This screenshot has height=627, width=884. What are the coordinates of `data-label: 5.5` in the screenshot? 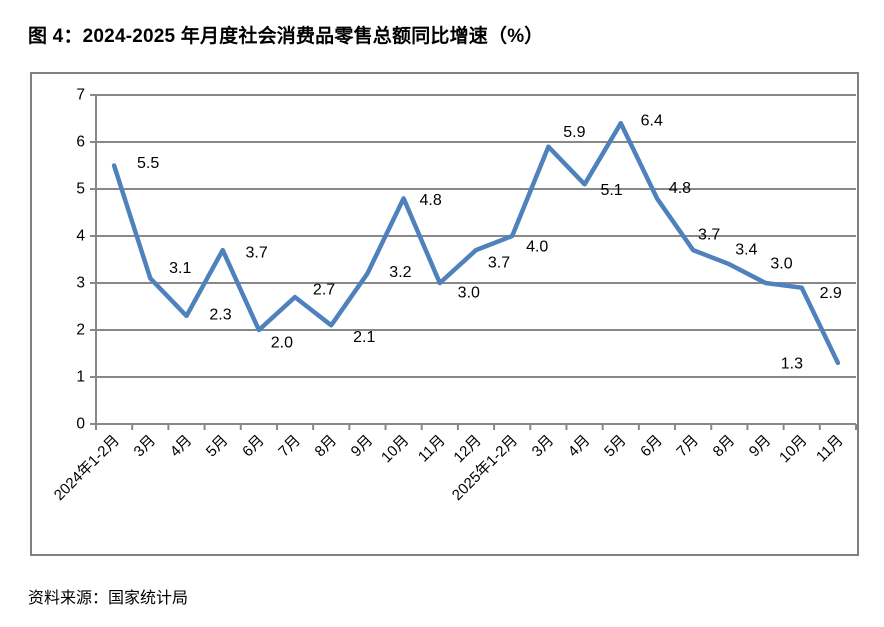 It's located at (148, 163).